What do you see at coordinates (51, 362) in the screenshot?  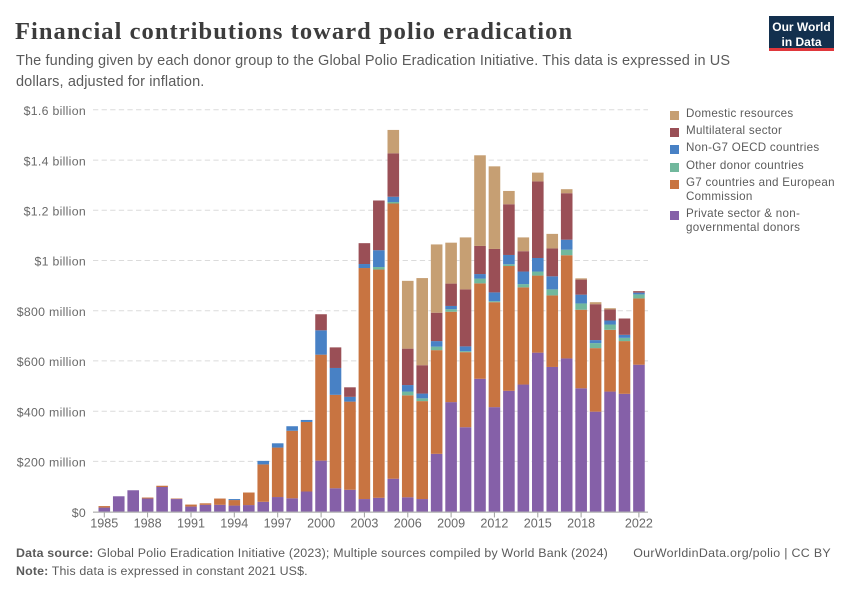 I see `svg-text: $600 million` at bounding box center [51, 362].